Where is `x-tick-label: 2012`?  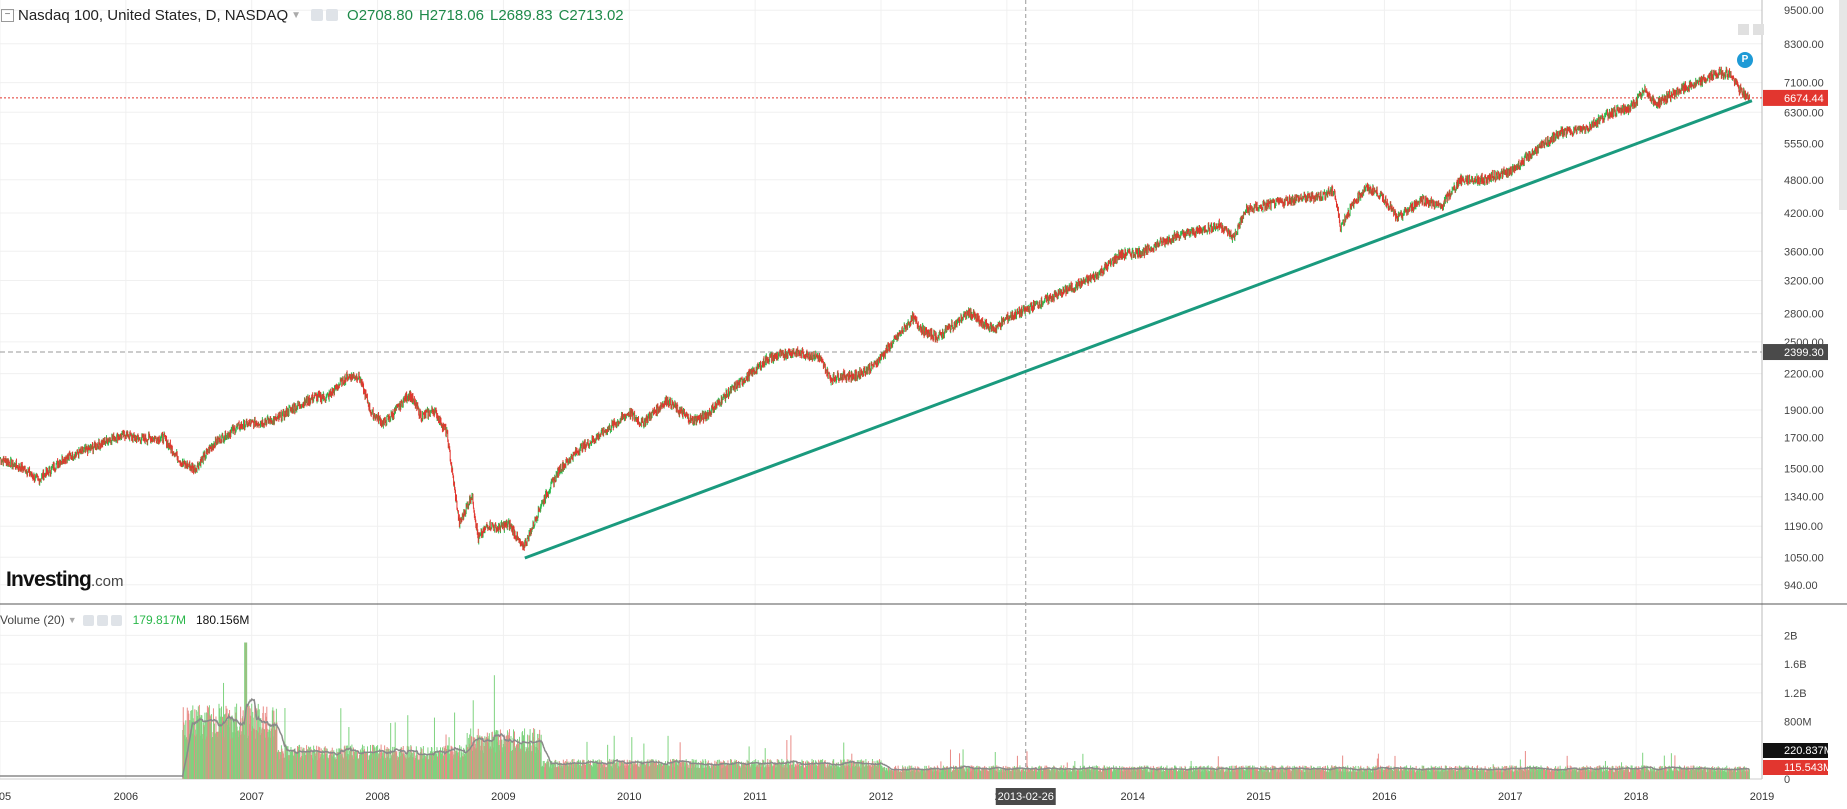 x-tick-label: 2012 is located at coordinates (881, 797).